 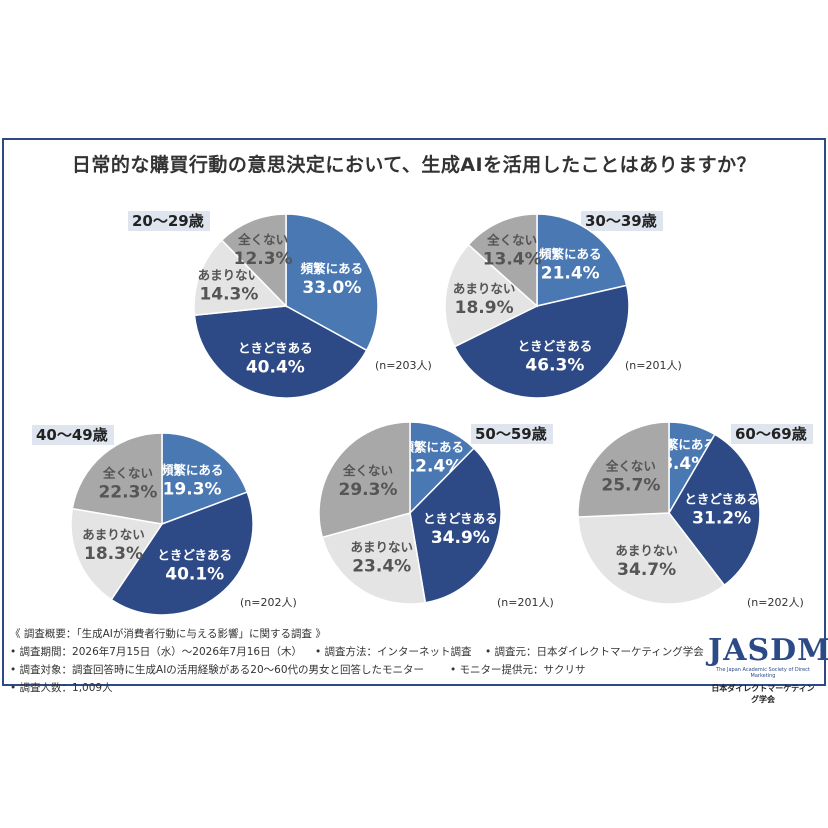 I want to click on age-group-label: 20〜29歳, so click(x=168, y=221).